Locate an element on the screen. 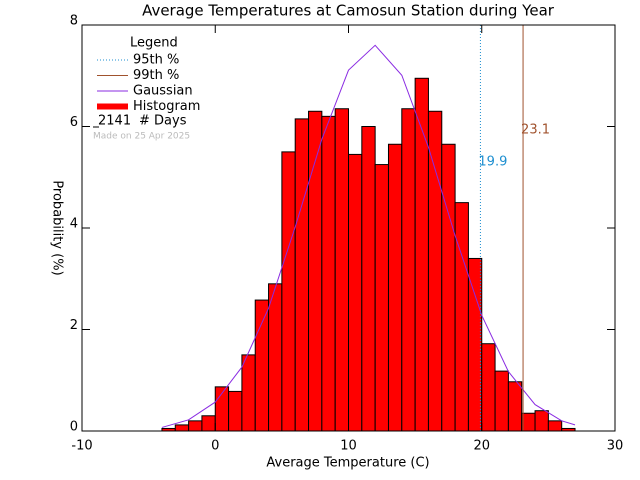 The height and width of the screenshot is (480, 640). percentile-label: 19.9 is located at coordinates (492, 162).